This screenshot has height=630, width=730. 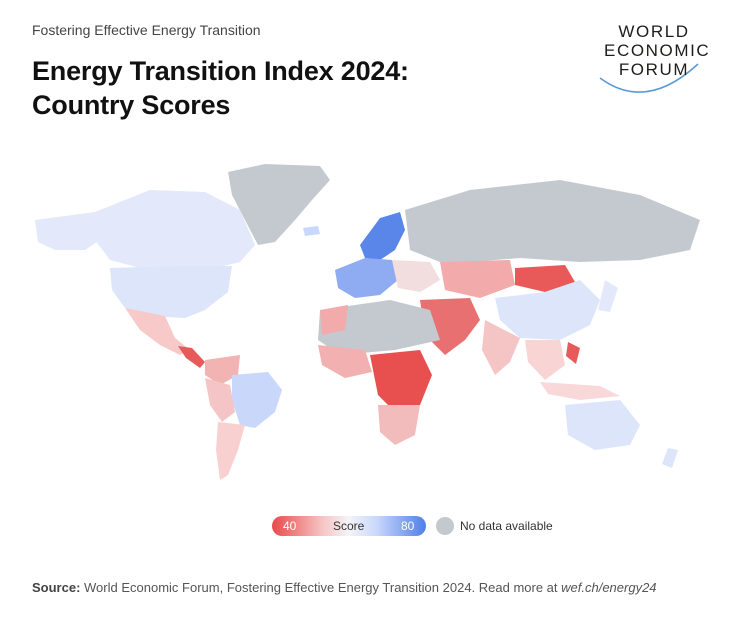 What do you see at coordinates (290, 526) in the screenshot?
I see `legend-min-label: 40` at bounding box center [290, 526].